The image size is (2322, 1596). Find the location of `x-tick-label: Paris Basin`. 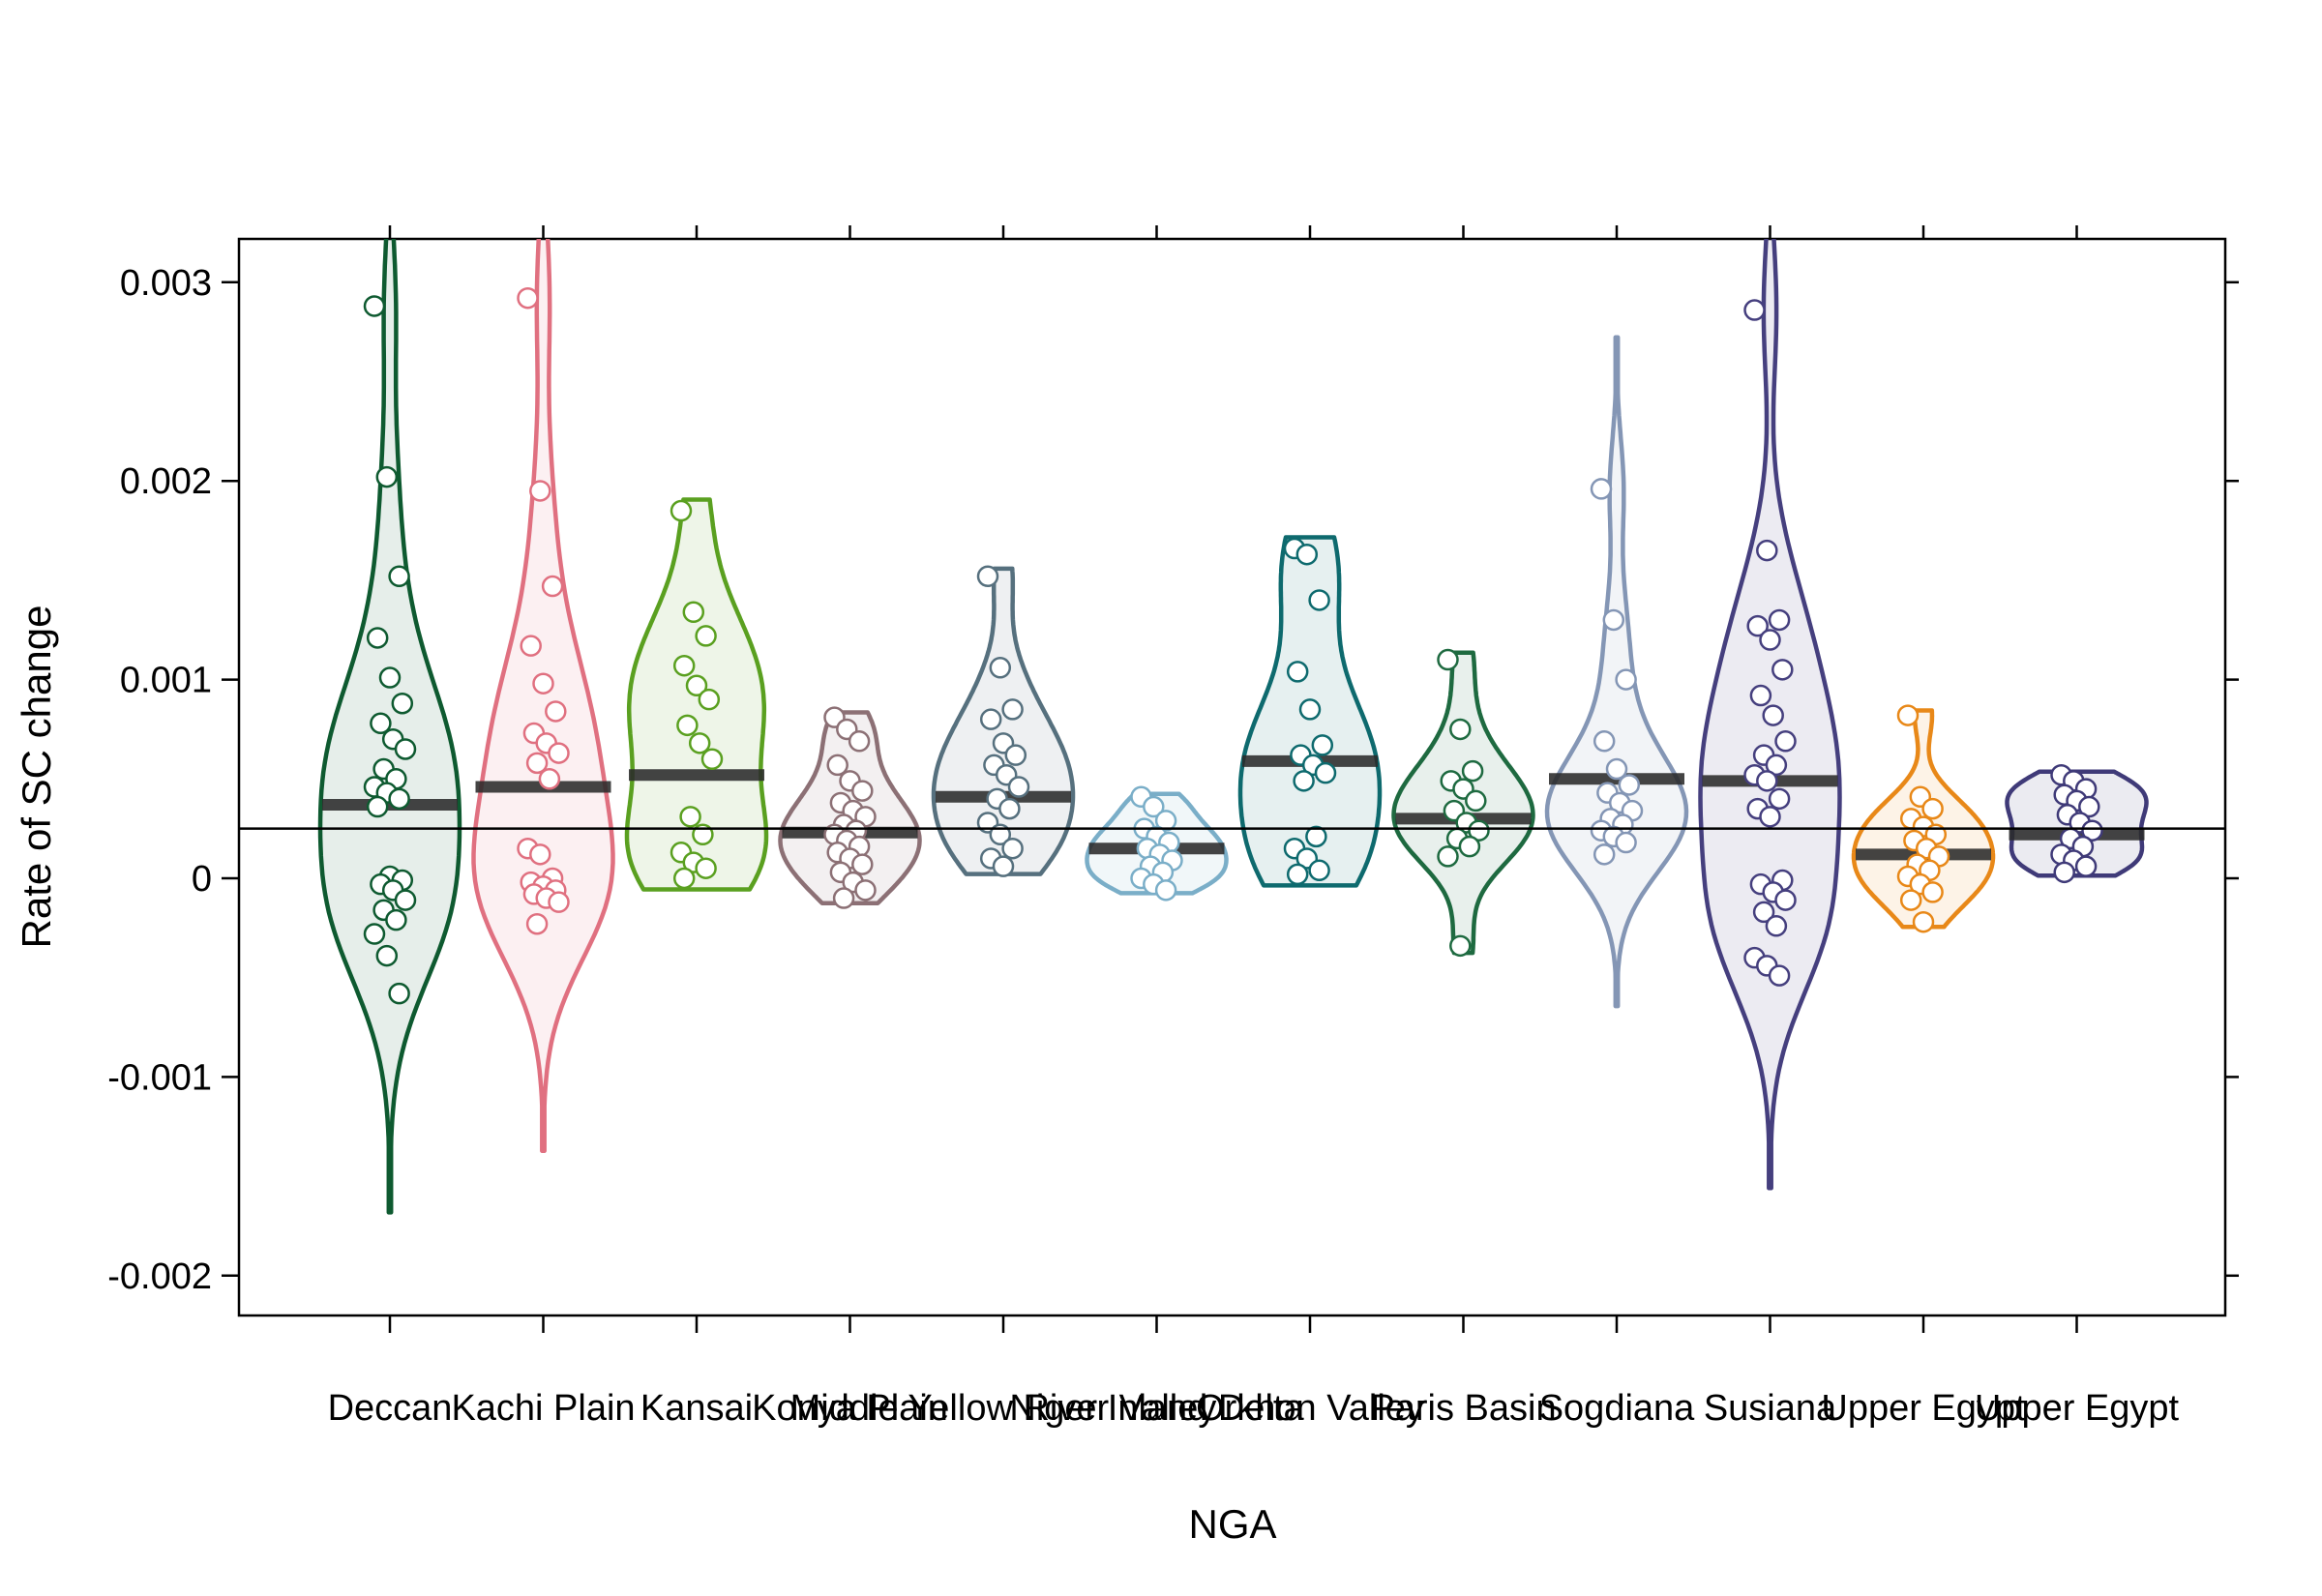

x-tick-label: Paris Basin is located at coordinates (1463, 1408).